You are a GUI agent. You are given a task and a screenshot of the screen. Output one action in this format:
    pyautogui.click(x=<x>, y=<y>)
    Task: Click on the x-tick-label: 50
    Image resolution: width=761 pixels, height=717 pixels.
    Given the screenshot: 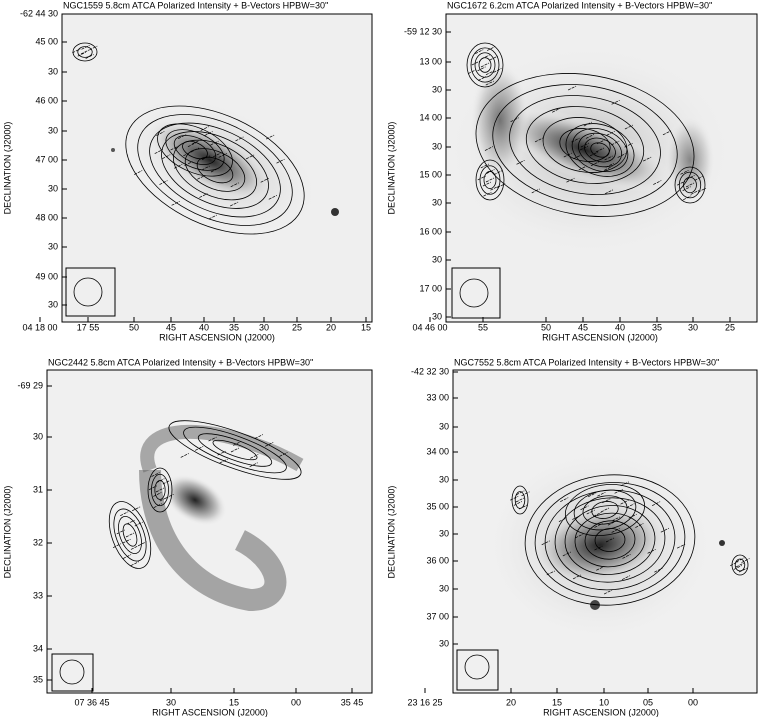 What is the action you would take?
    pyautogui.click(x=134, y=327)
    